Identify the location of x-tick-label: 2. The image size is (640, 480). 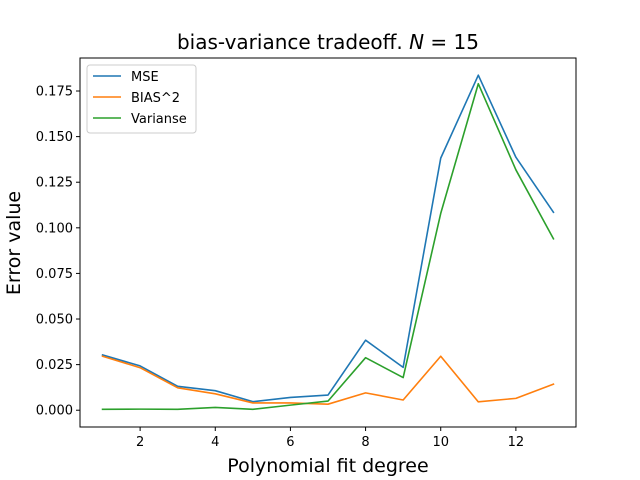
(140, 442).